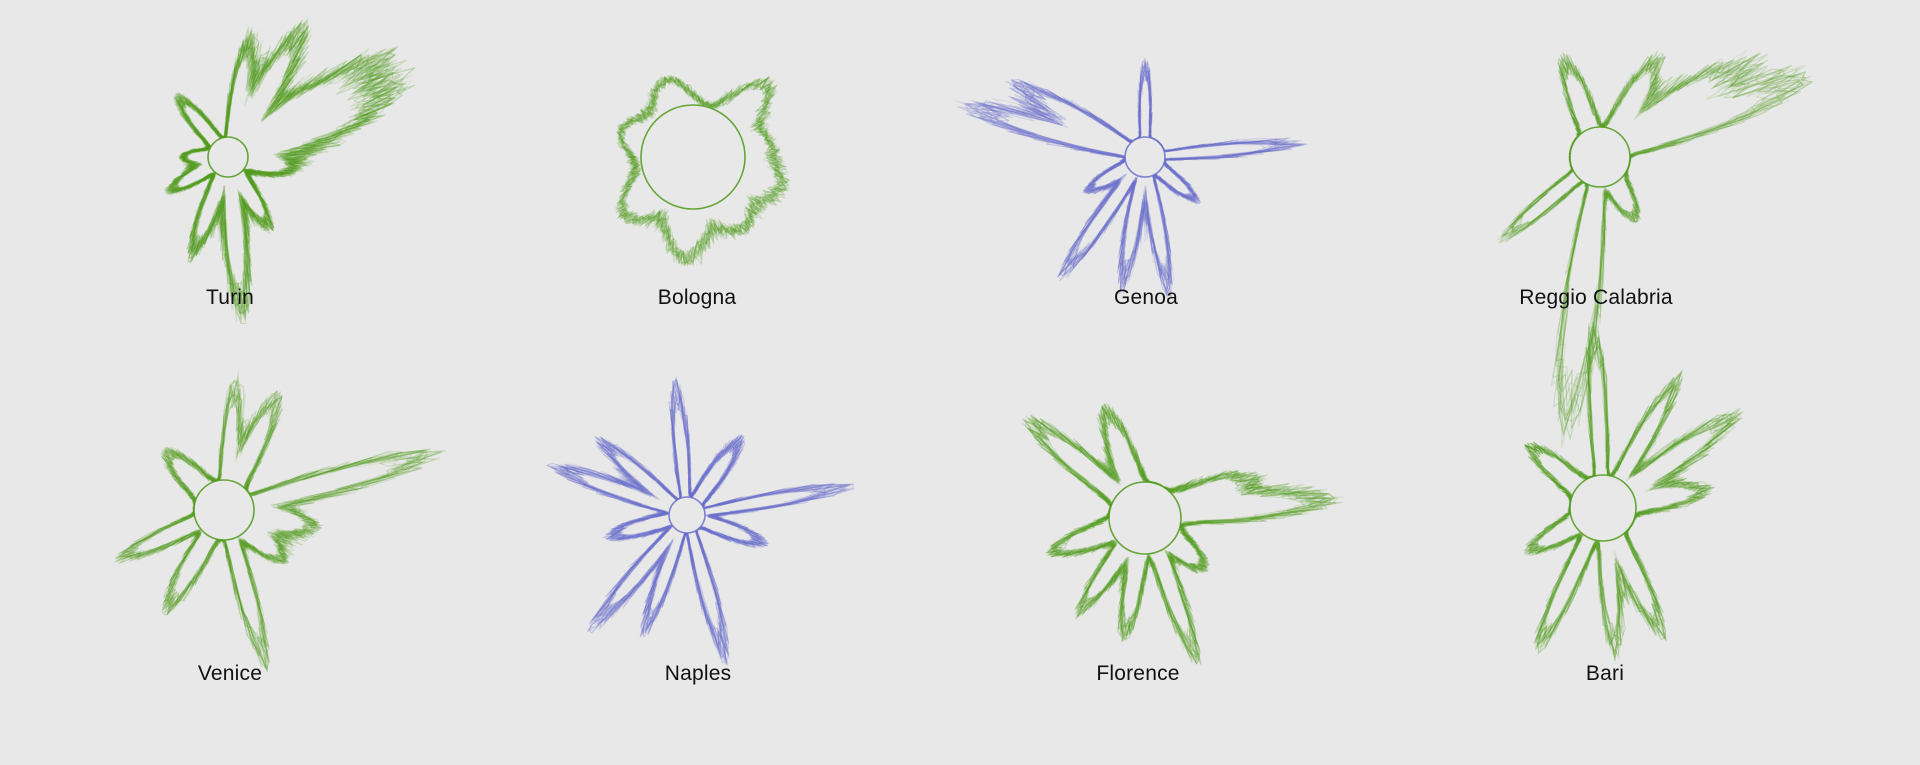  Describe the element at coordinates (1146, 297) in the screenshot. I see `city-label-genoa: Genoa` at that location.